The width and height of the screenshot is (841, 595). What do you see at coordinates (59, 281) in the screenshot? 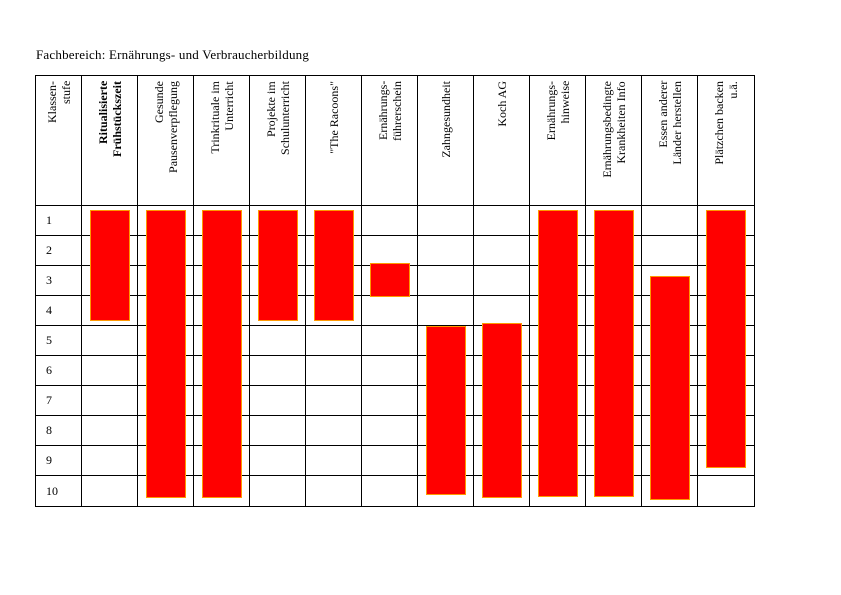
I see `grade-row-label-3: 3` at bounding box center [59, 281].